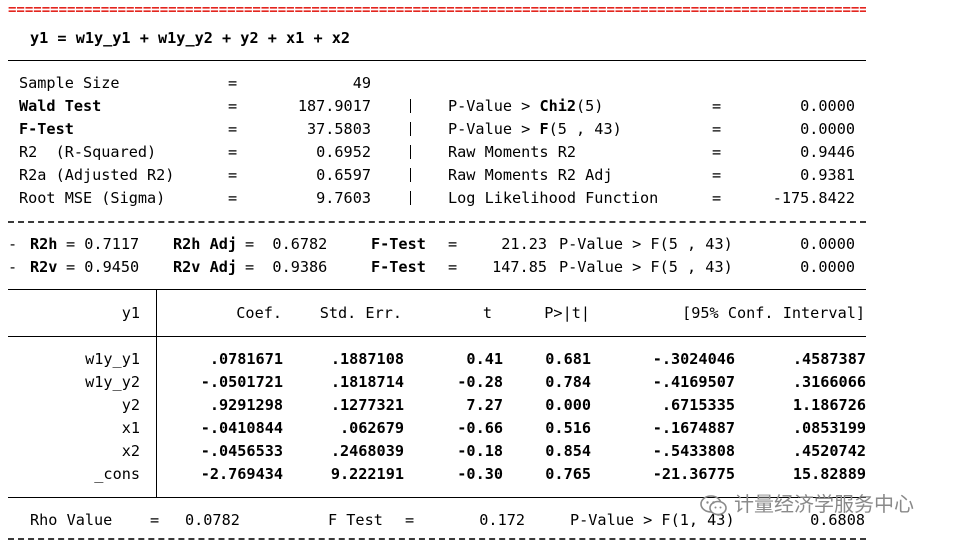 The width and height of the screenshot is (980, 545). Describe the element at coordinates (568, 382) in the screenshot. I see `cell-p: 0.784` at that location.